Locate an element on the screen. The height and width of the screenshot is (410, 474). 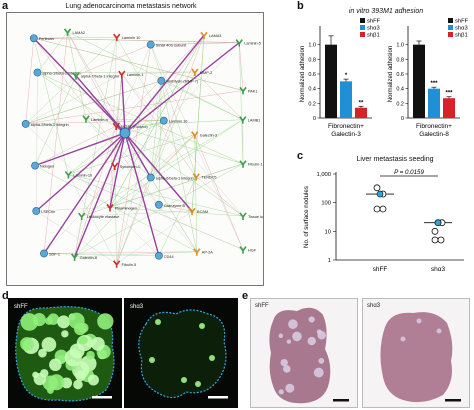
network-node-label: Nidogen is located at coordinates (47, 167).